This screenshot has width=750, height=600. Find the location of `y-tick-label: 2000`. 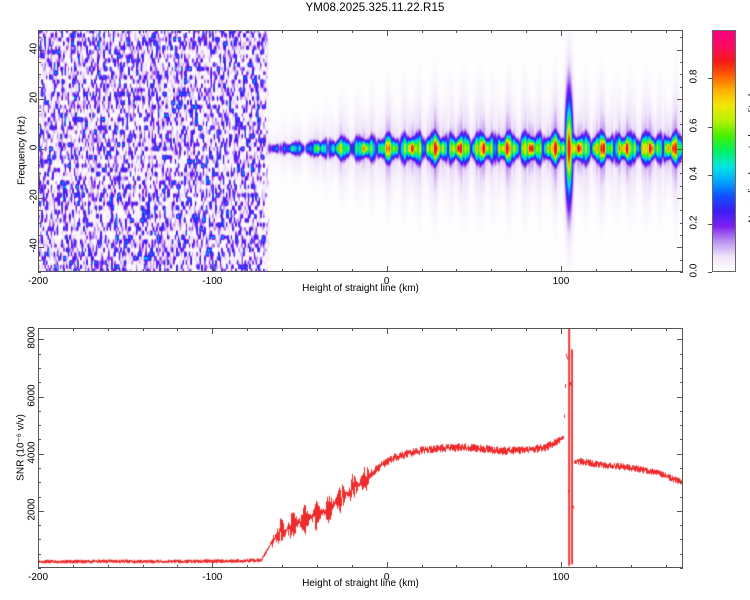

y-tick-label: 2000 is located at coordinates (32, 509).